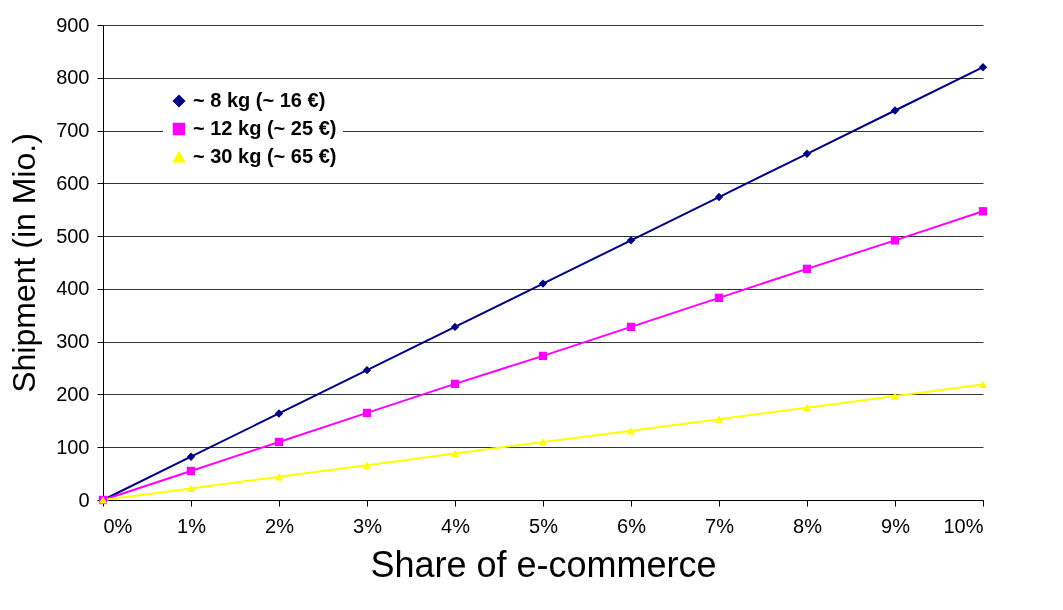 Image resolution: width=1063 pixels, height=610 pixels. What do you see at coordinates (265, 156) in the screenshot?
I see `legend-label: ~ 30 kg (~ 65 €)` at bounding box center [265, 156].